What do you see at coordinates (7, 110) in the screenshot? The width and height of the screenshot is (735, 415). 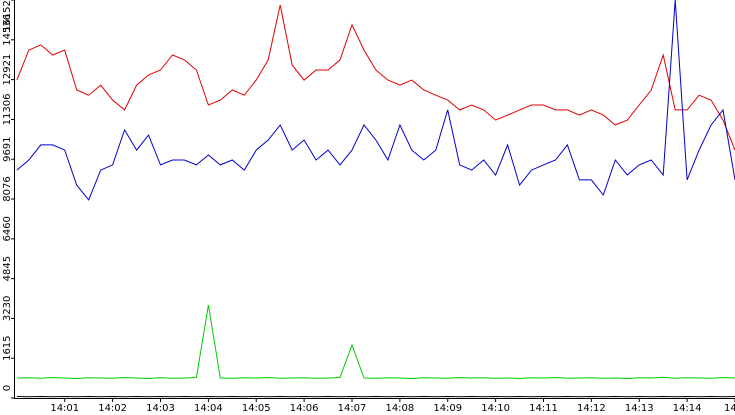 I see `y-tick-label: 11306` at bounding box center [7, 110].